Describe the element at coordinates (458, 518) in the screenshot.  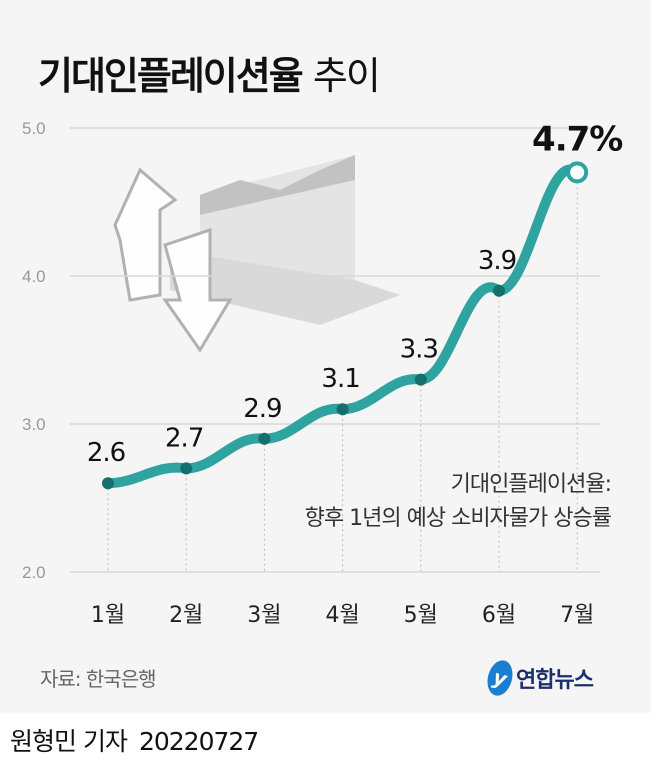
I see `note-line-2: 향후 1년의 예상 소비자물가 상승률` at that location.